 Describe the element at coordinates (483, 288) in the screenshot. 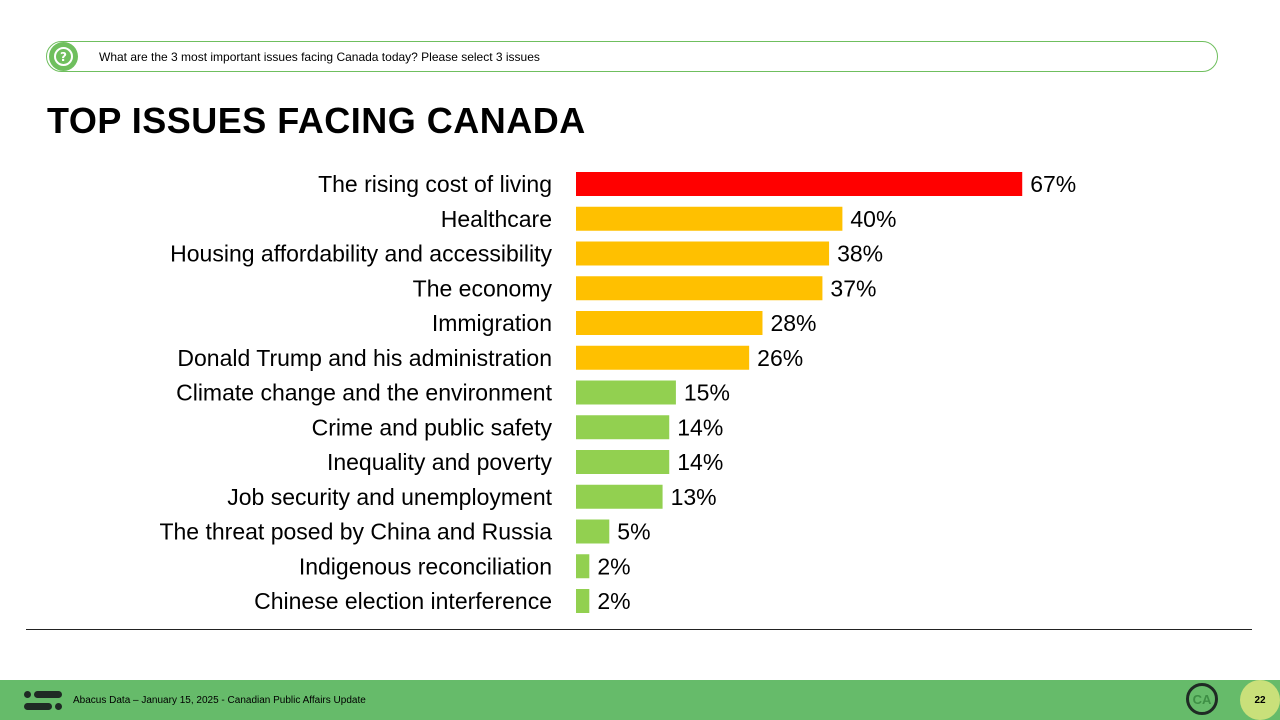

I see `category-label: The economy` at that location.